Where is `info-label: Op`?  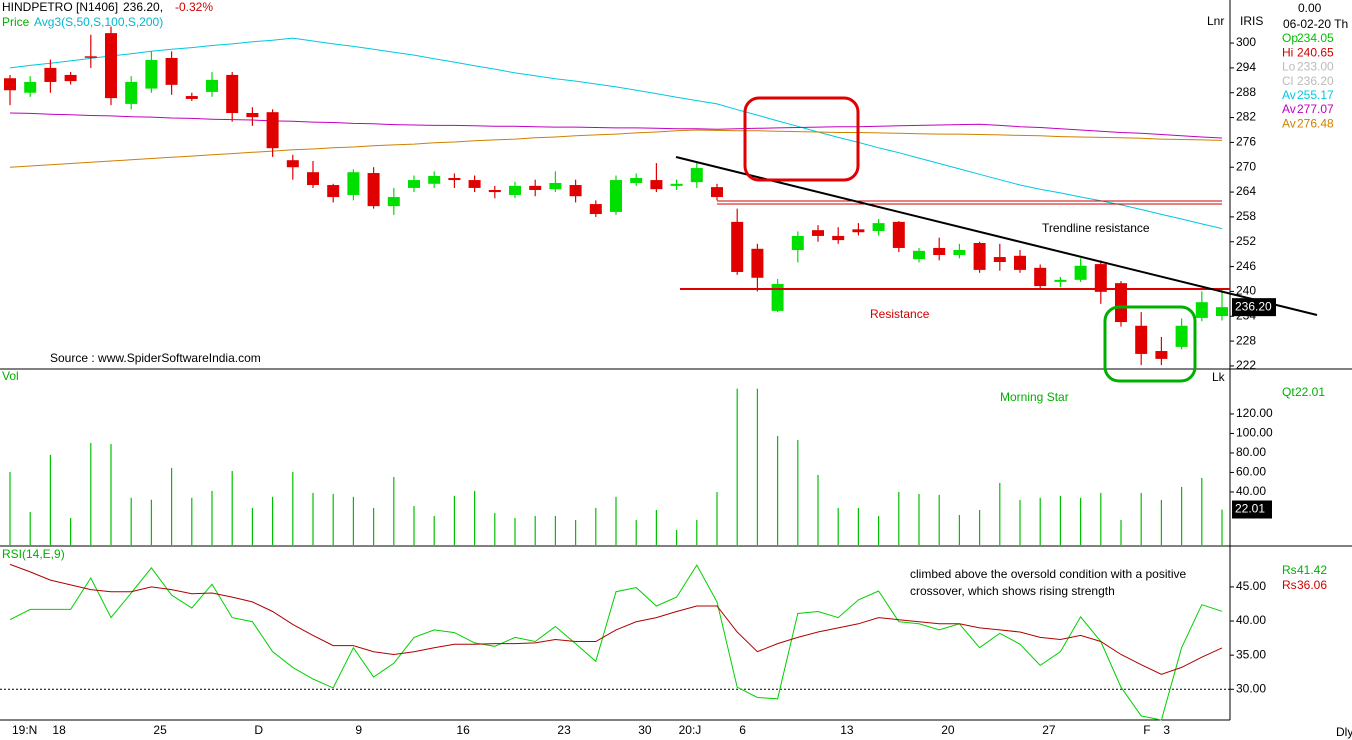 info-label: Op is located at coordinates (1290, 38).